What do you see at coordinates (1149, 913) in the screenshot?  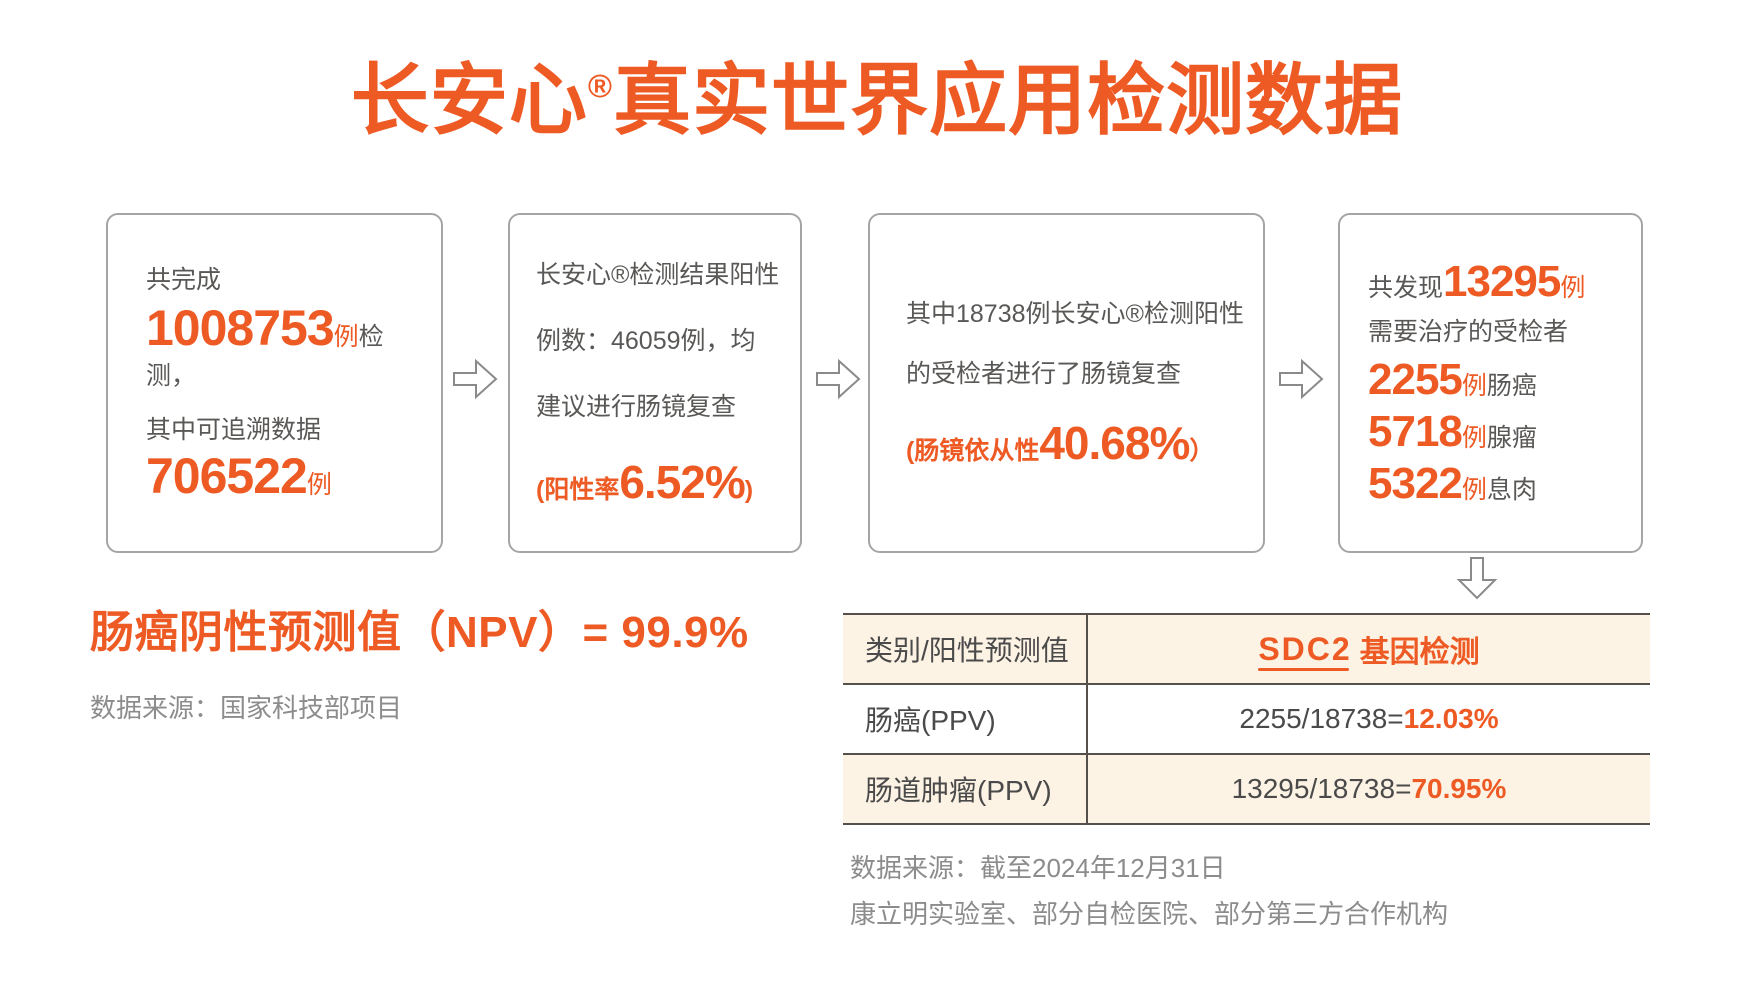 I see `table-source-line2: 康立明实验室、部分自检医院、部分第三方合作机构` at bounding box center [1149, 913].